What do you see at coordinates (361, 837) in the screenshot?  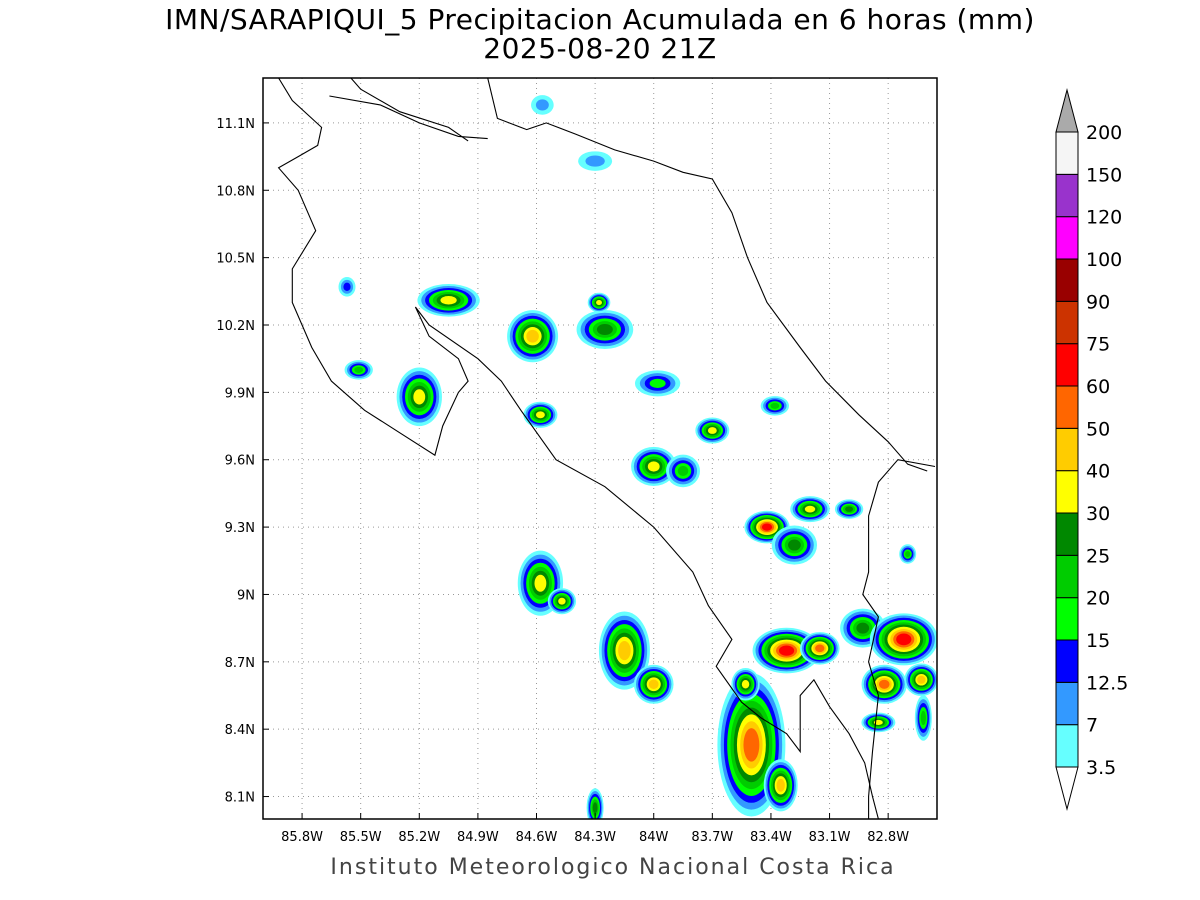 I see `x-tick-label: 85.5W` at bounding box center [361, 837].